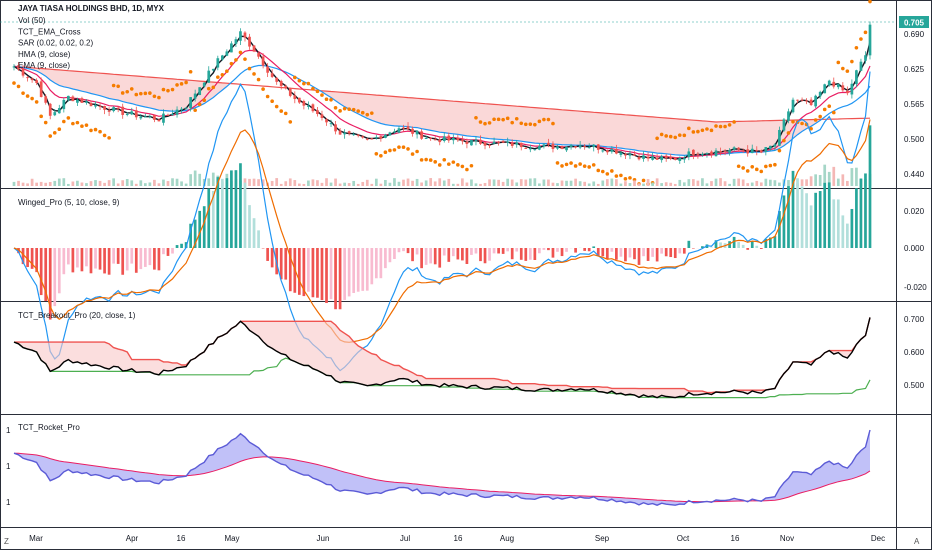  What do you see at coordinates (914, 69) in the screenshot?
I see `price-y-tick: 0.625` at bounding box center [914, 69].